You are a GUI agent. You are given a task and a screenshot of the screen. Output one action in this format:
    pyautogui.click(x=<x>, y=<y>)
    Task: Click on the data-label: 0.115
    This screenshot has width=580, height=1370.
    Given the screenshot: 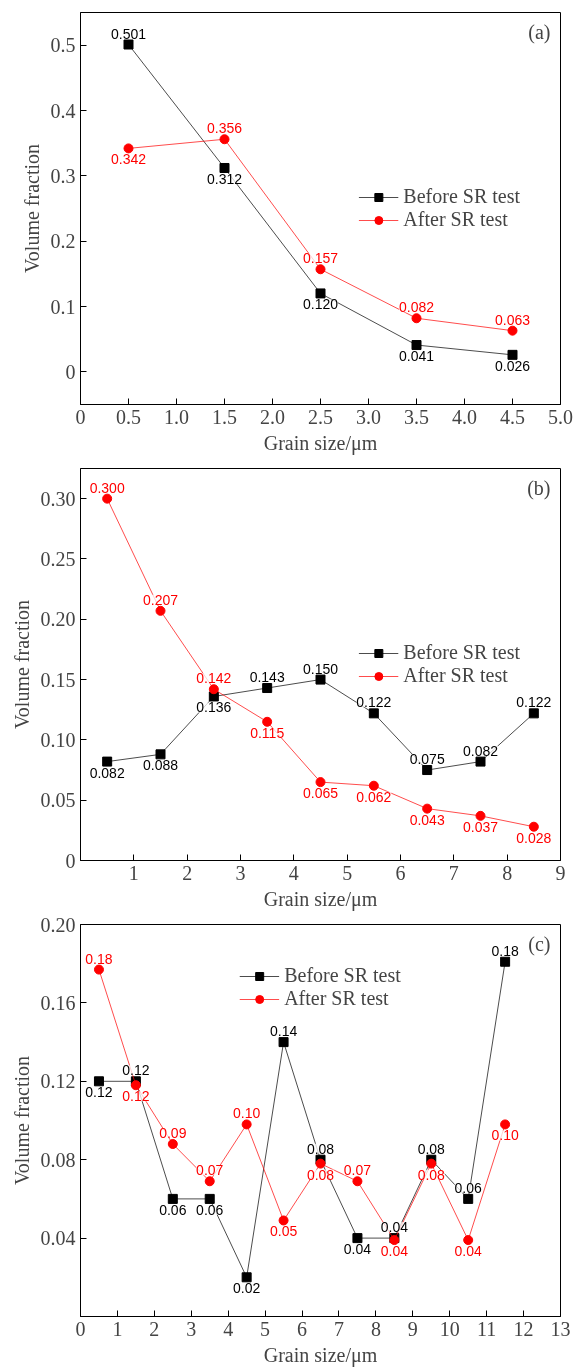 What is the action you would take?
    pyautogui.click(x=267, y=732)
    